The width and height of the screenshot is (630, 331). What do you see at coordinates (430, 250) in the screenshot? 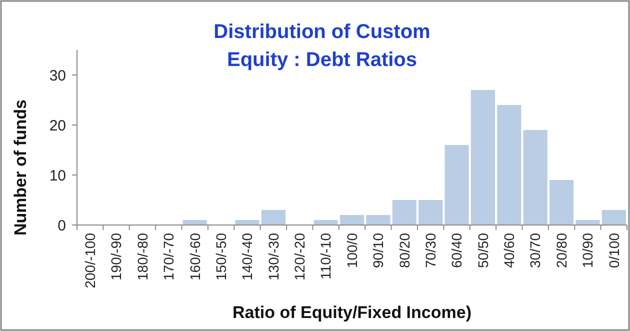
I see `x-tick-label: 70/30` at bounding box center [430, 250].